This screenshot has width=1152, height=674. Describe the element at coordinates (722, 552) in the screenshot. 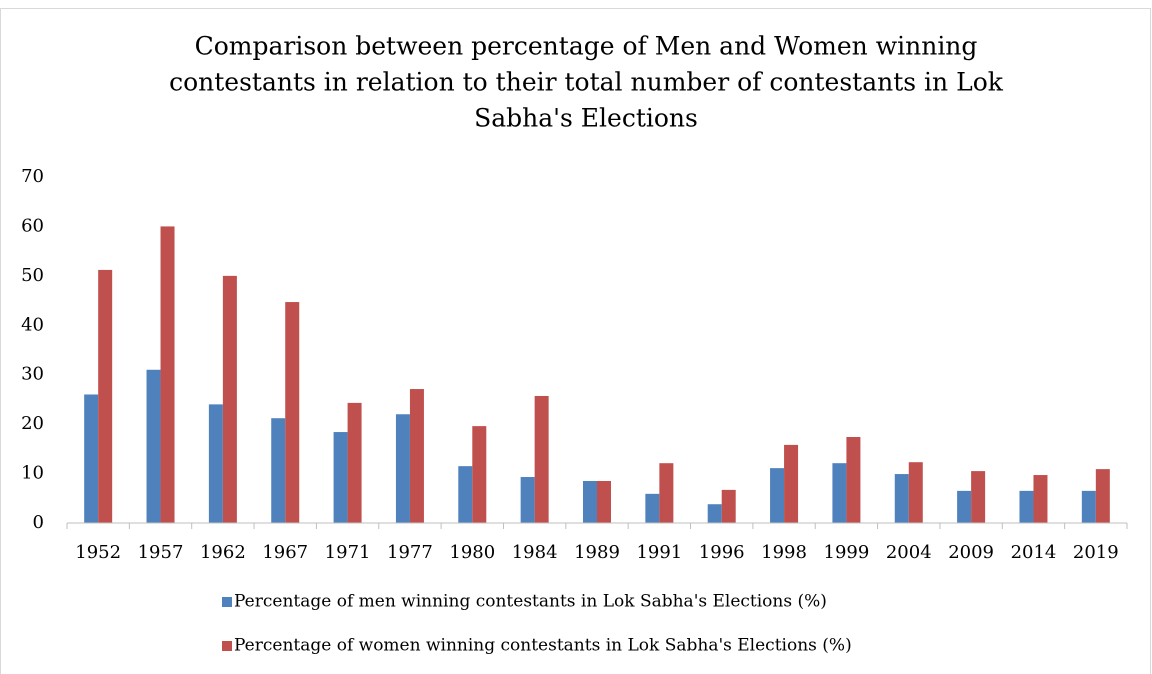

I see `x-tick-label: 1996` at that location.